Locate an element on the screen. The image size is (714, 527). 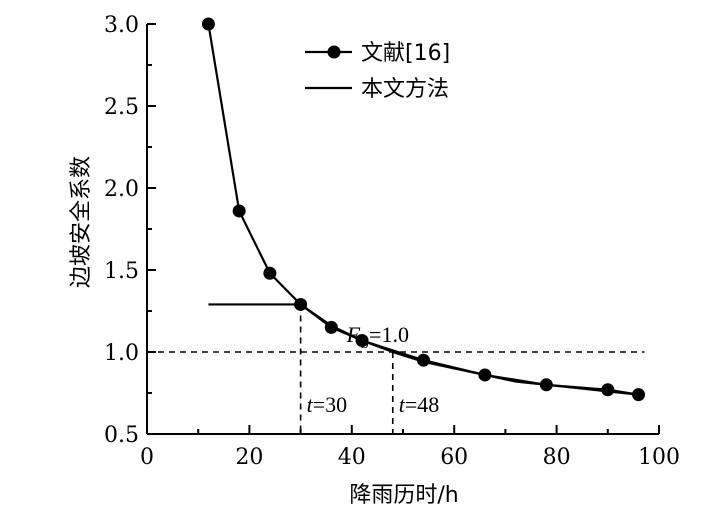
y-tick-label: 3.0 is located at coordinates (121, 25).